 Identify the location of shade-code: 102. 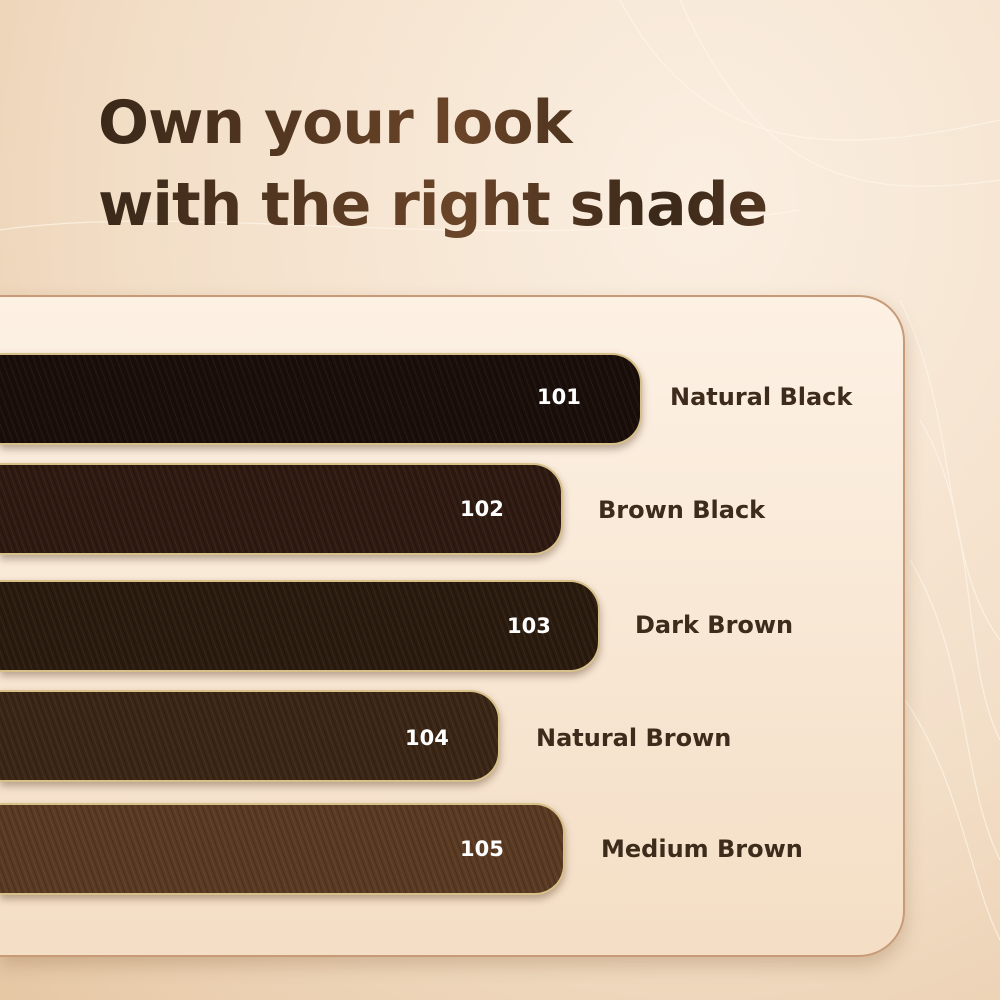
(482, 509).